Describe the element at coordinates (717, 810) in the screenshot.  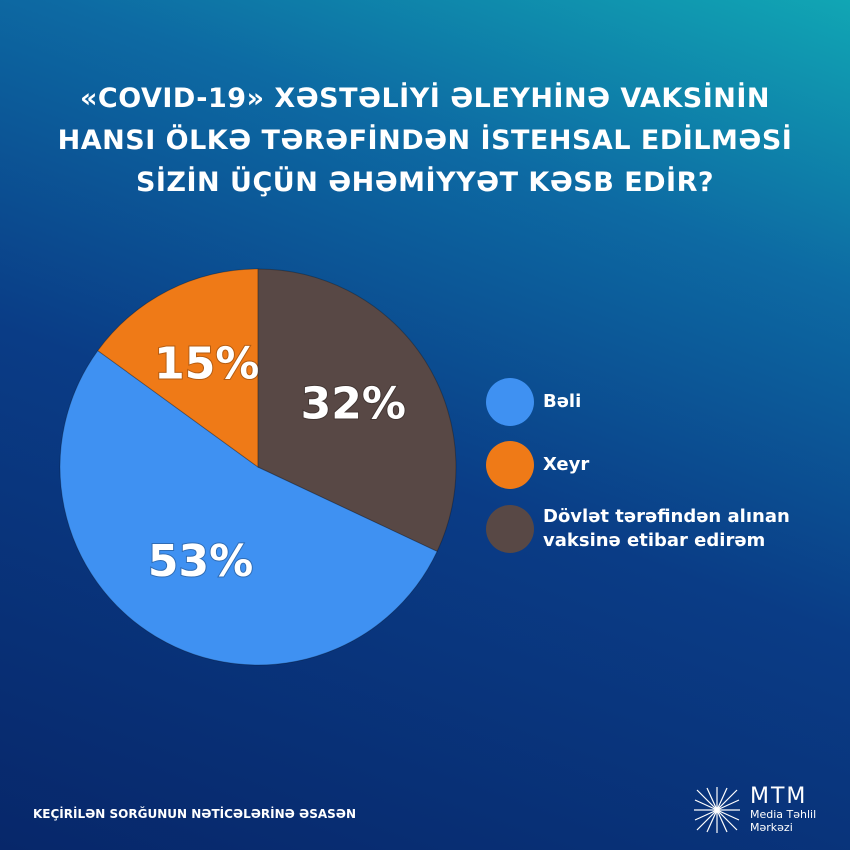
I see `logo-icon` at that location.